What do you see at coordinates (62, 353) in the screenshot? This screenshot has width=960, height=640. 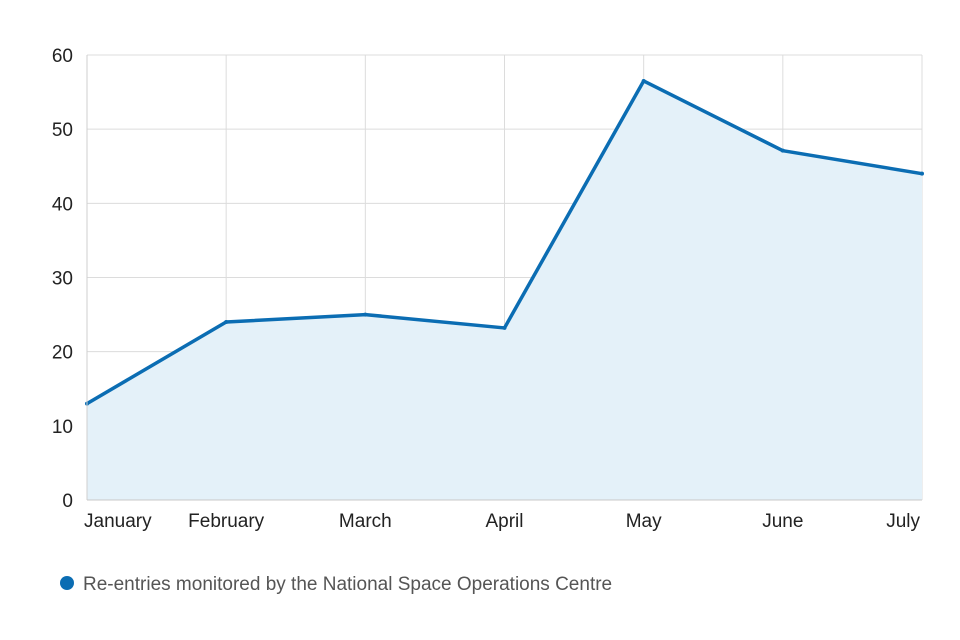 I see `y-tick-label: 20` at bounding box center [62, 353].